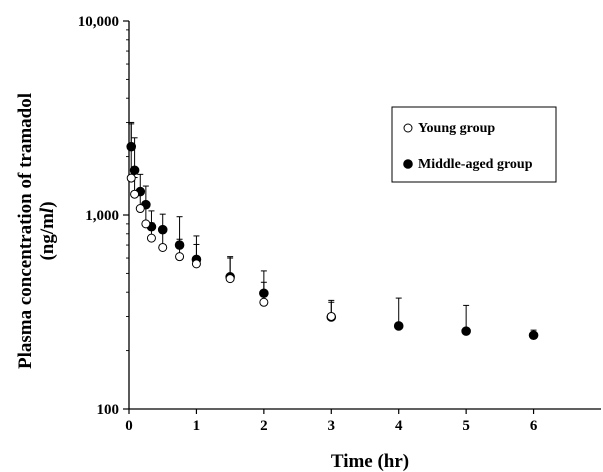  I want to click on y-ticks: 100 1,000 10,000, so click(103, 216).